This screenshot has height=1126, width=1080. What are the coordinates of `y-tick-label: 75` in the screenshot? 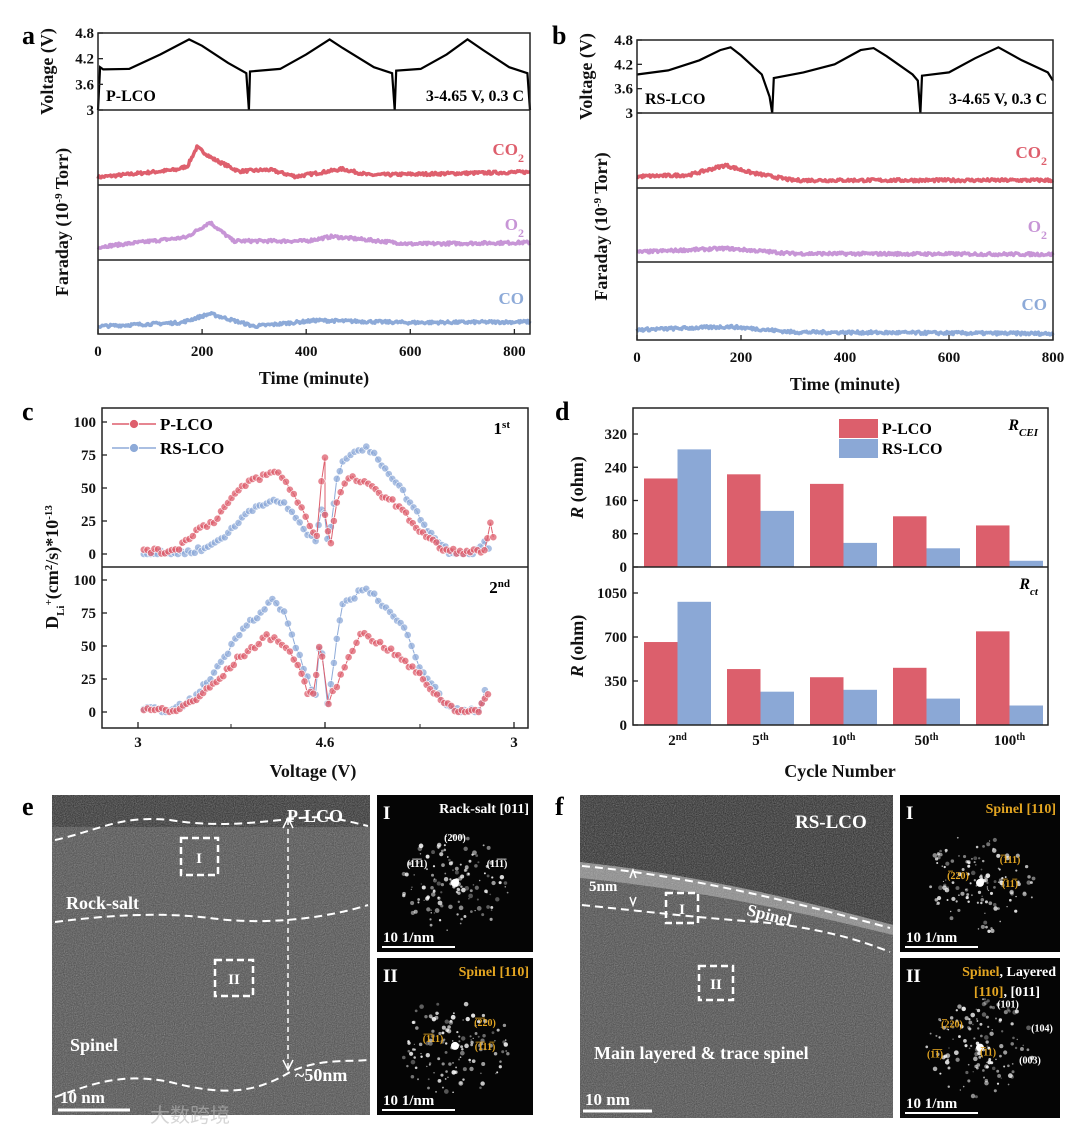 It's located at (88, 456).